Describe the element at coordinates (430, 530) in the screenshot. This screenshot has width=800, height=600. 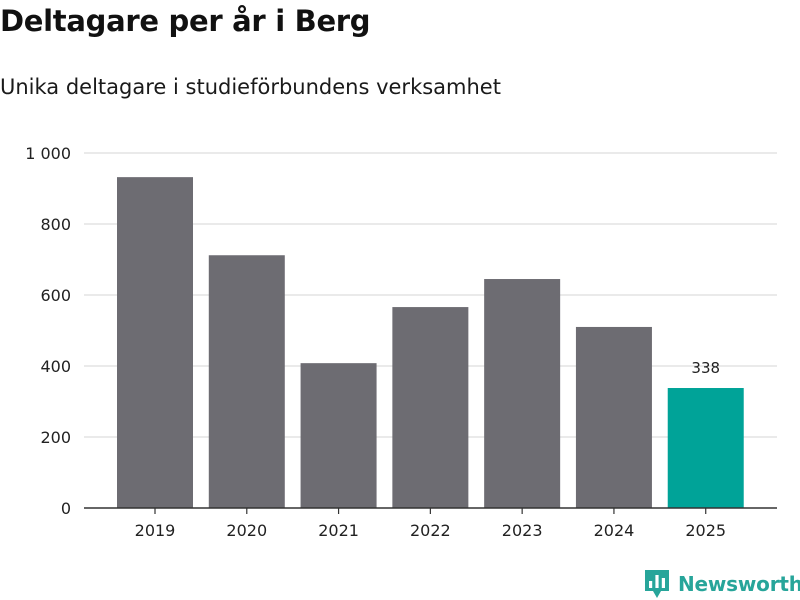
I see `x-tick-label: 2022` at that location.